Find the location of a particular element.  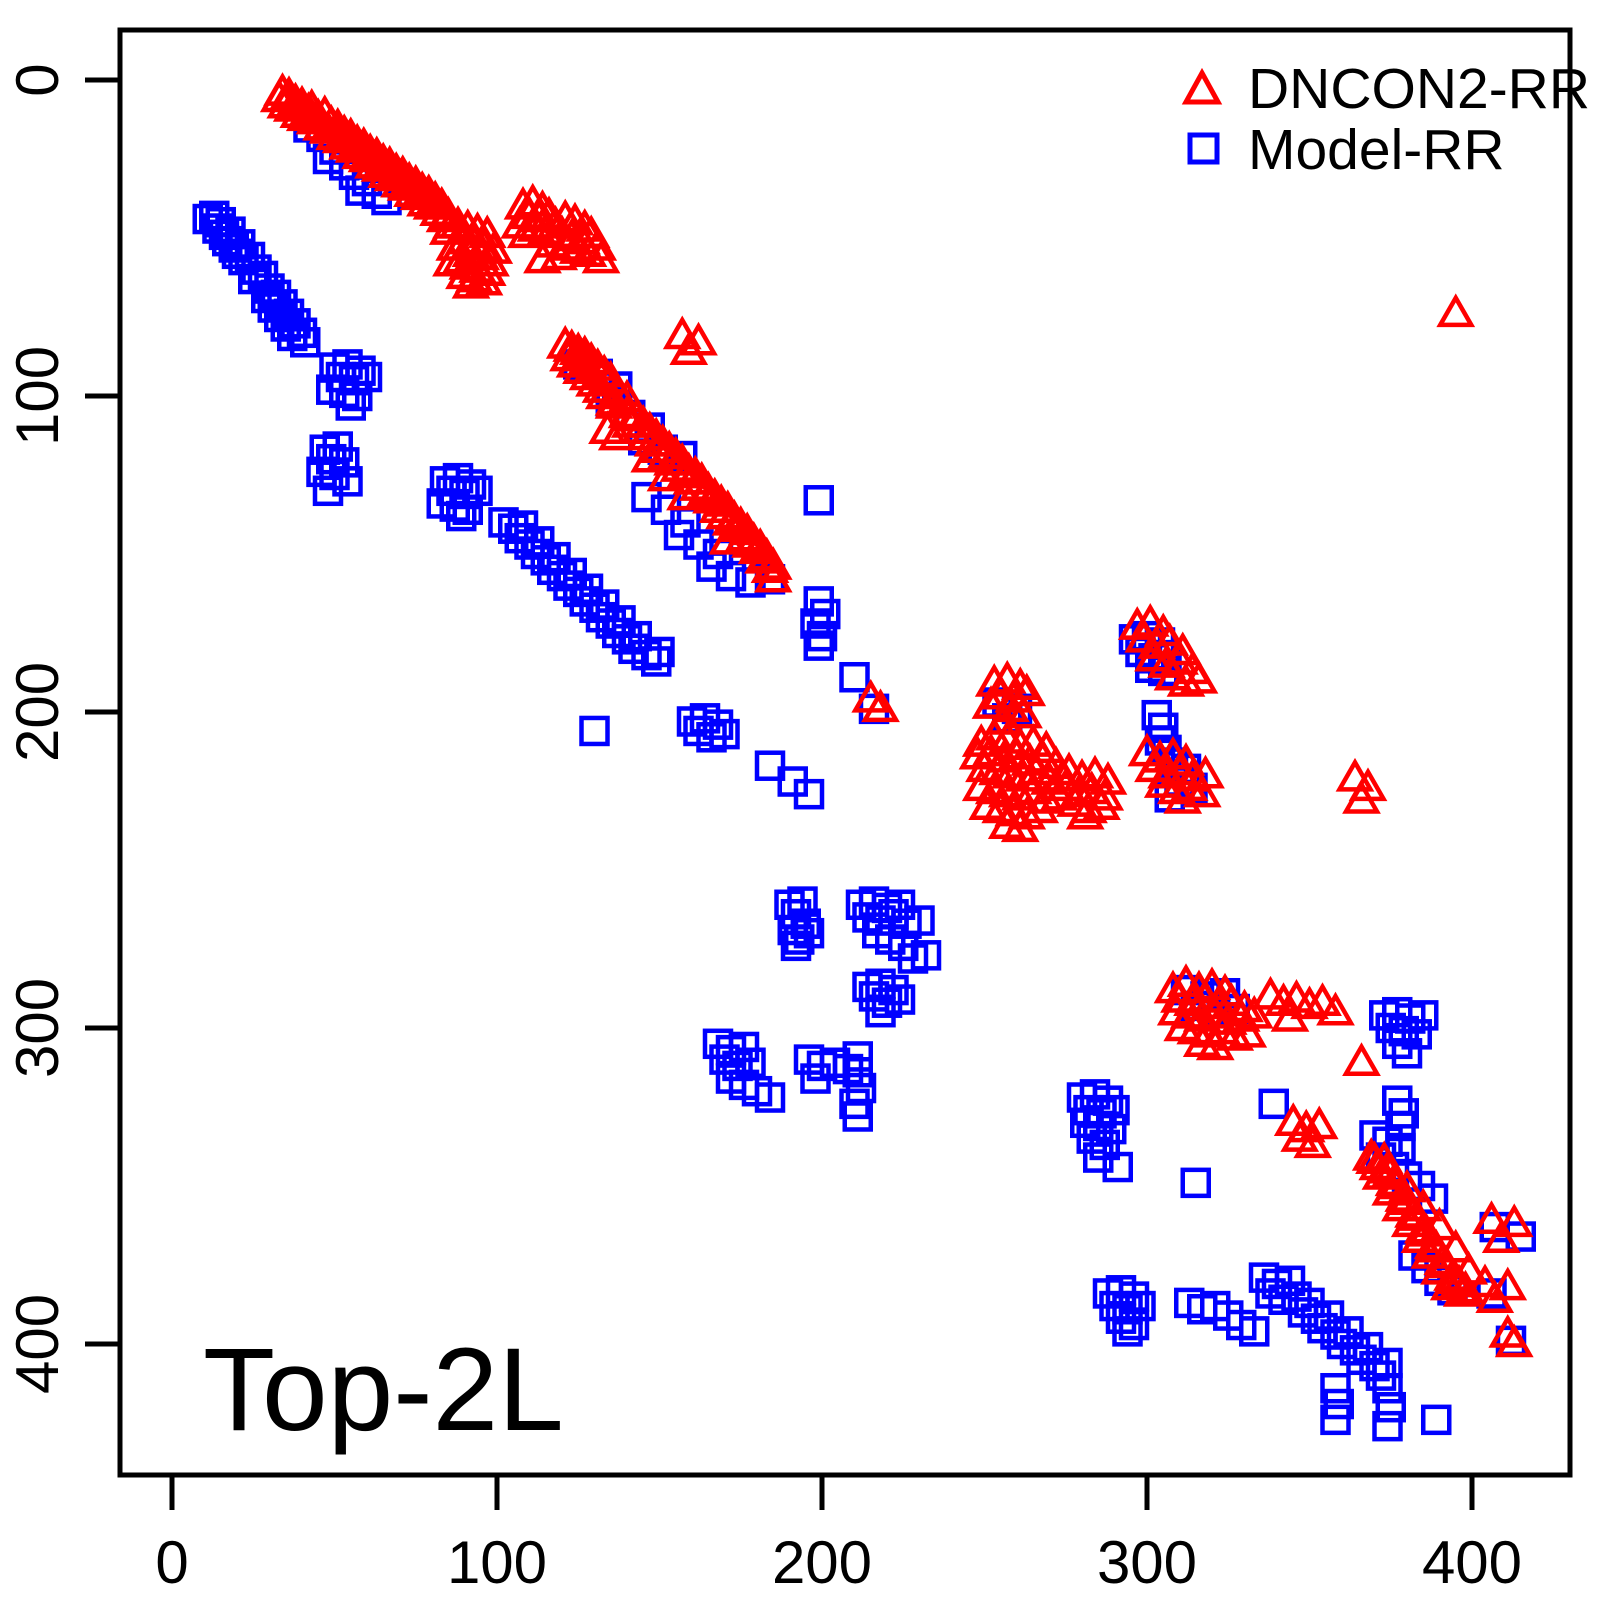

legend-label-model: Model-RR is located at coordinates (1376, 150).